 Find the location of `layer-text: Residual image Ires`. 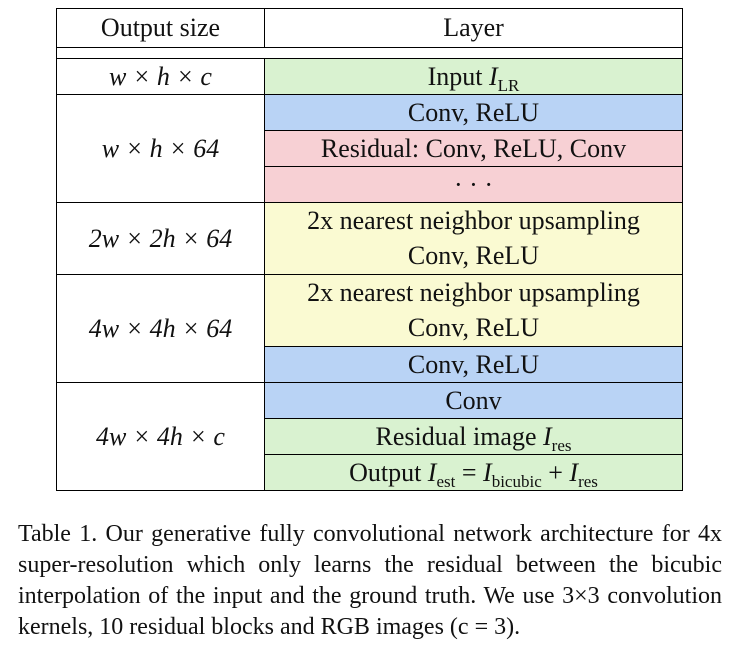

layer-text: Residual image Ires is located at coordinates (473, 438).